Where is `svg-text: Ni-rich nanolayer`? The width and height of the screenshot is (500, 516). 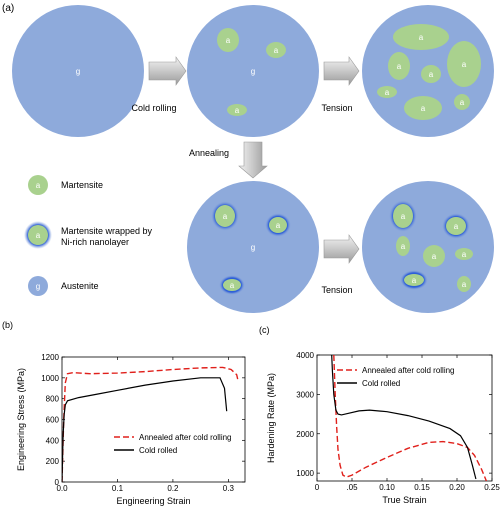 svg-text: Ni-rich nanolayer is located at coordinates (95, 242).